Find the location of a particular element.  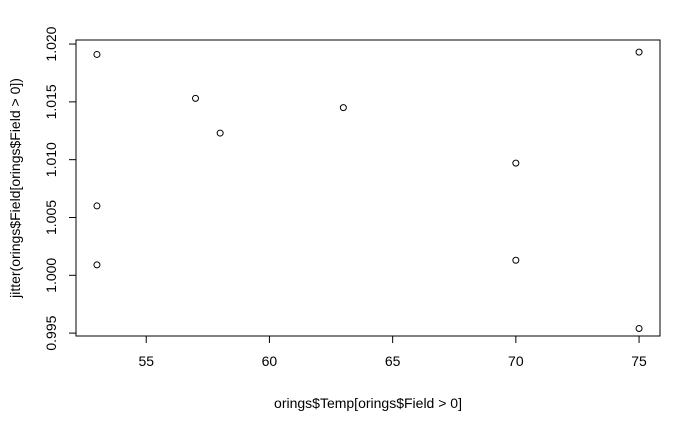

x-axis-label: orings$Temp[orings$Field > 0] is located at coordinates (368, 403).